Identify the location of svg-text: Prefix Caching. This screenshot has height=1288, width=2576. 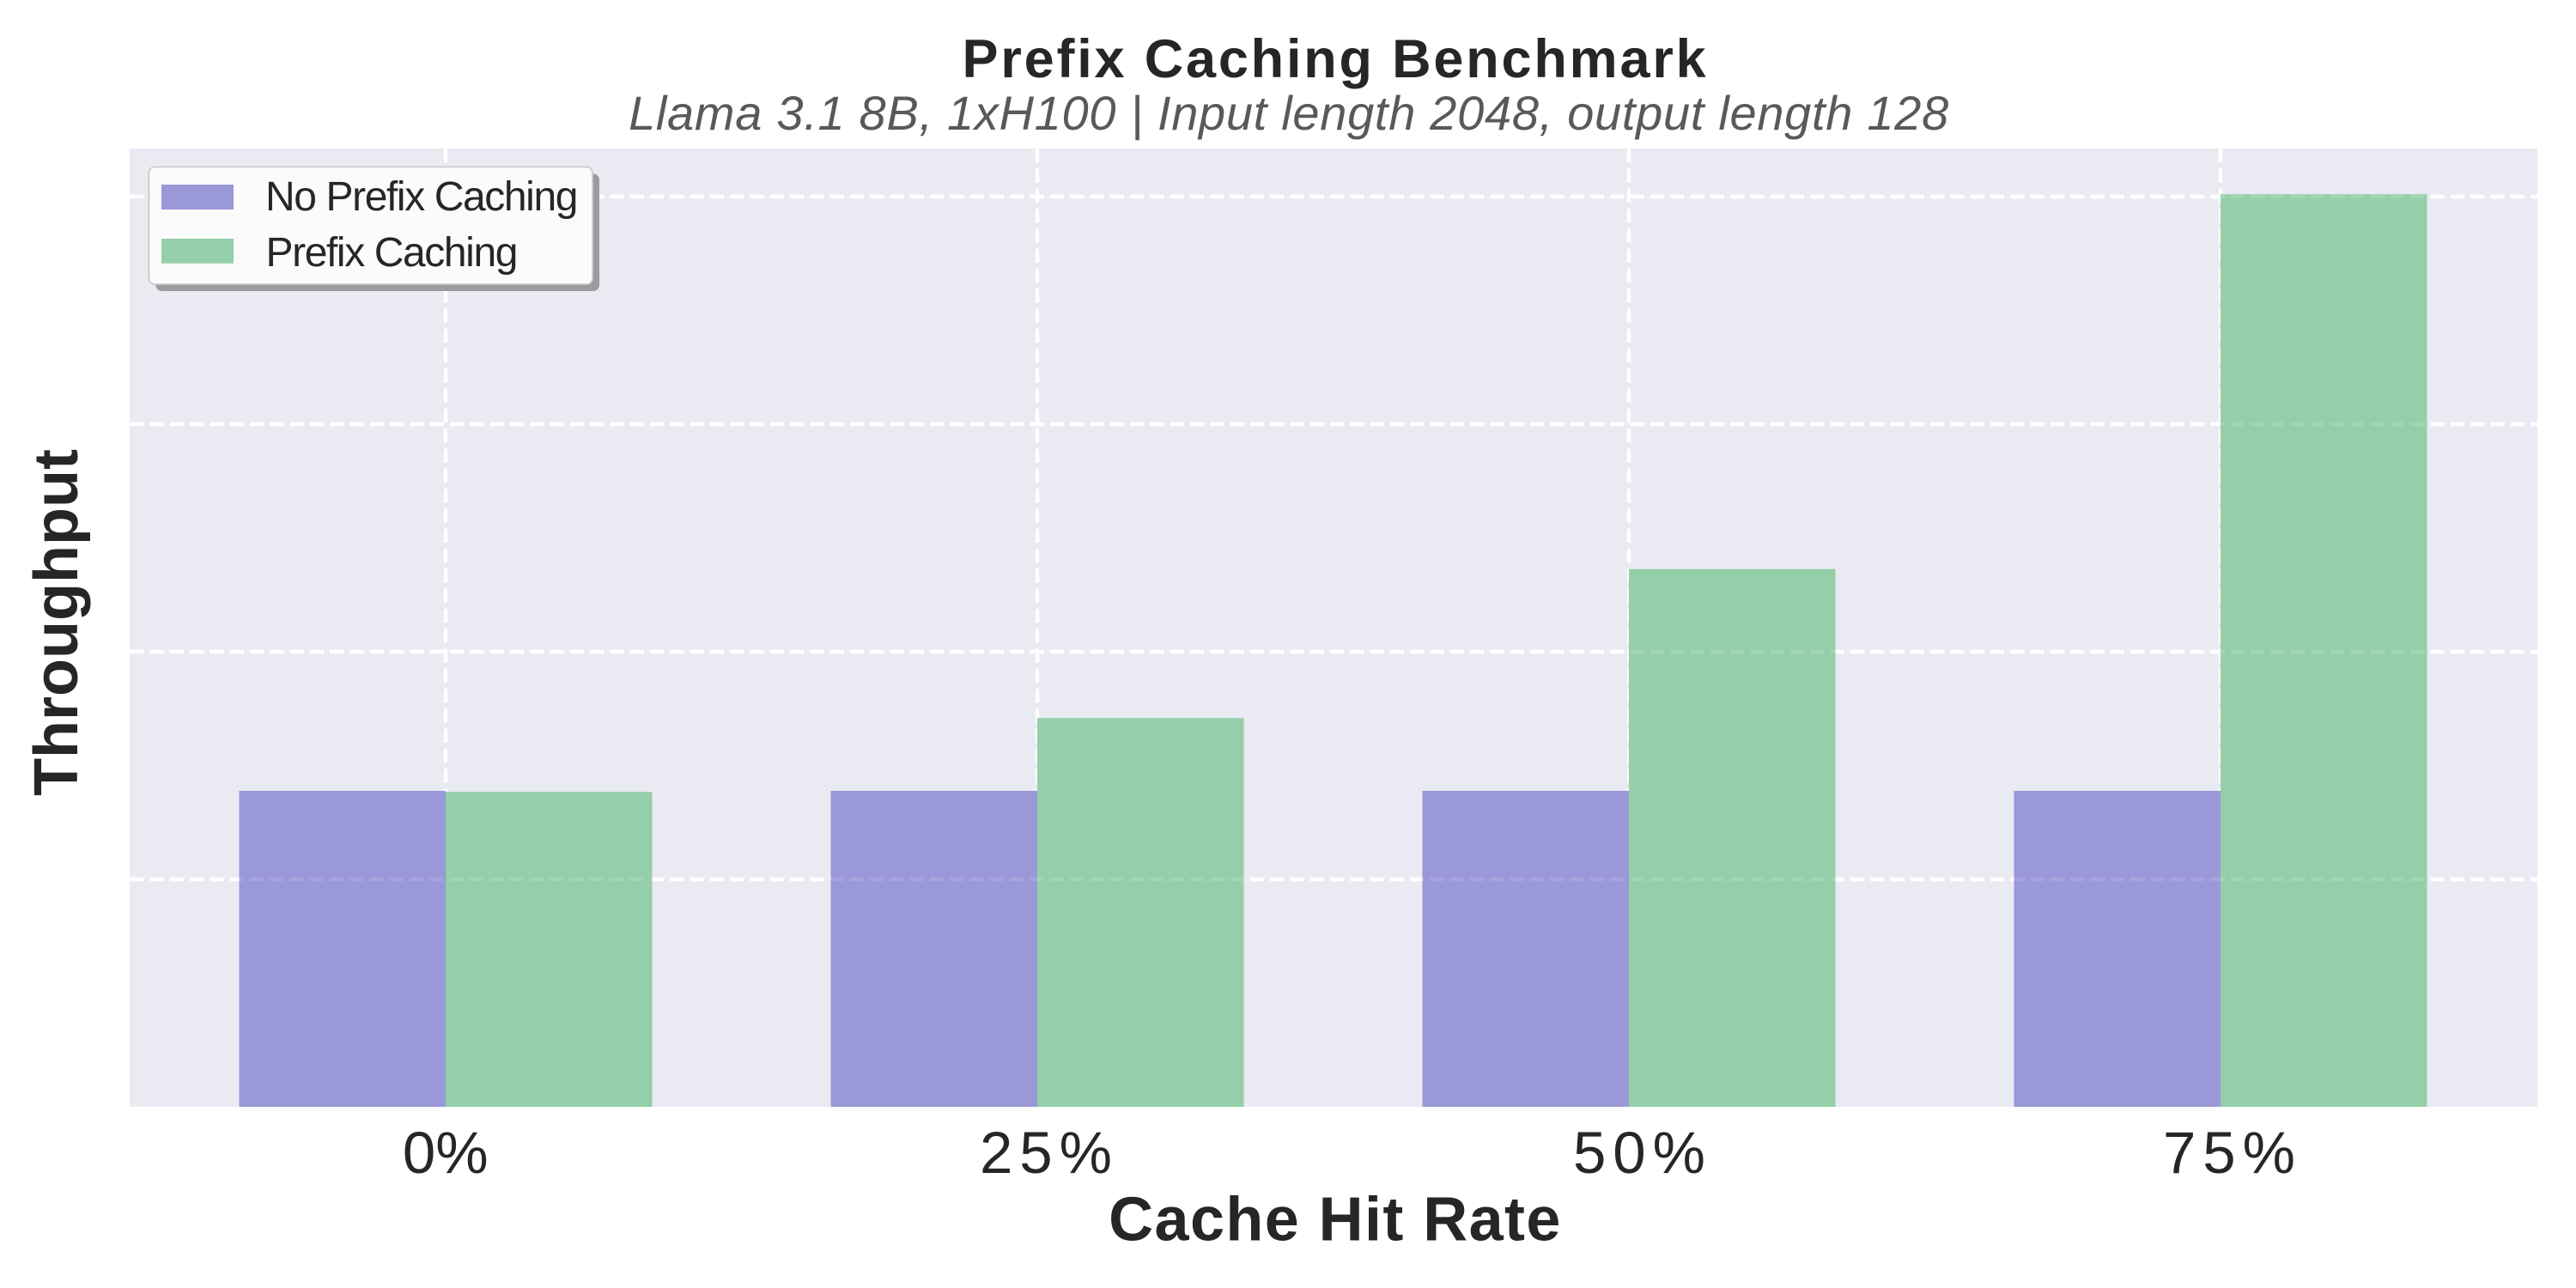
(392, 253).